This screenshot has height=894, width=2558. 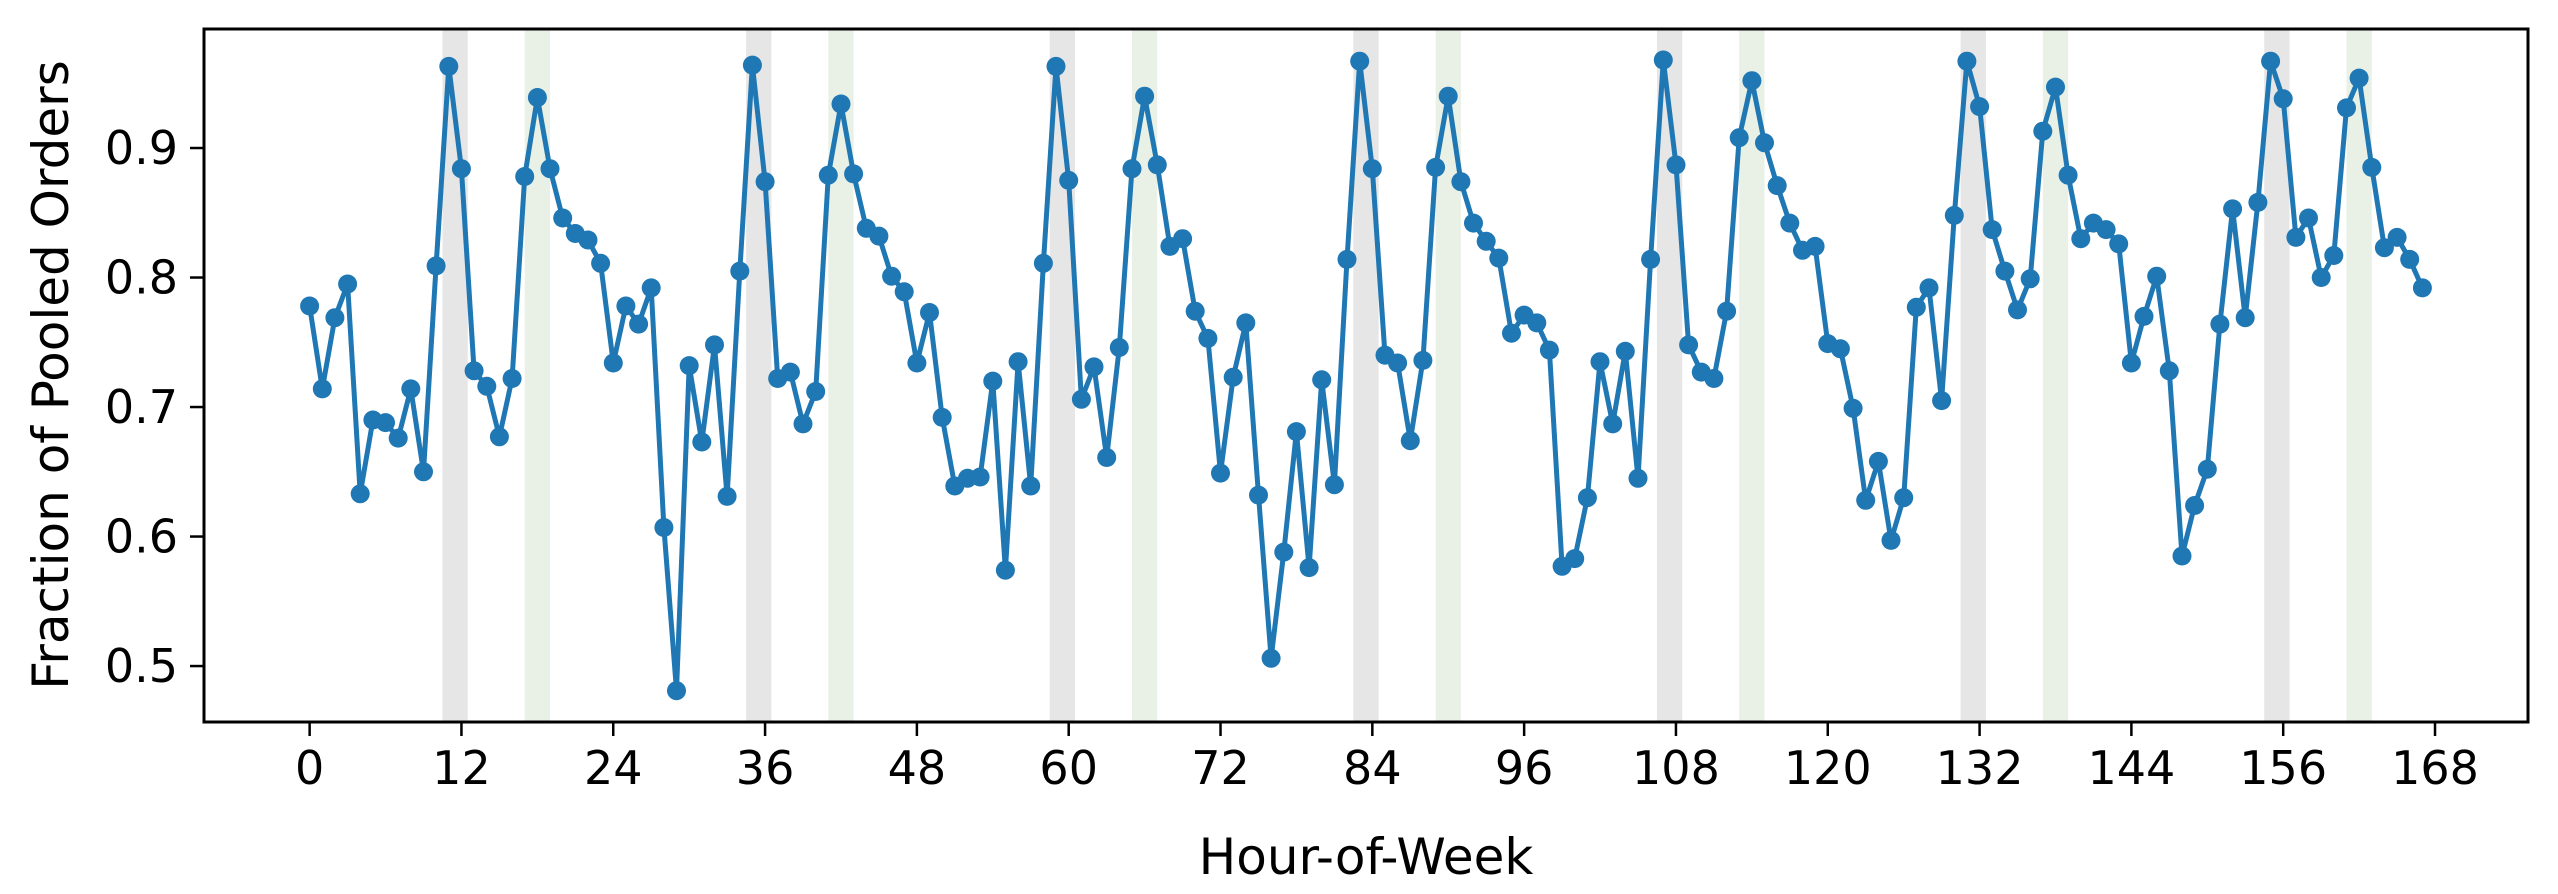 What do you see at coordinates (51, 375) in the screenshot?
I see `y-axis-label: Fraction of Pooled Orders` at bounding box center [51, 375].